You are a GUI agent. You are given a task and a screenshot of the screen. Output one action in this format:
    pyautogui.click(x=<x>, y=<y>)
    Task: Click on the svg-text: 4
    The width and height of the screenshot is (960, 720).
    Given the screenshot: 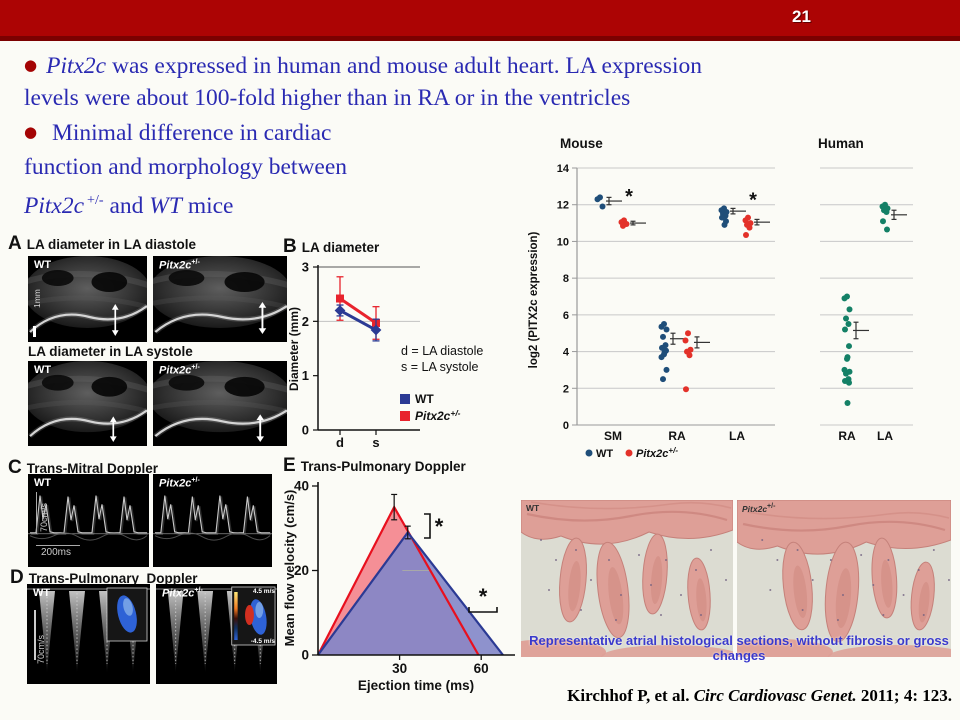 What is the action you would take?
    pyautogui.click(x=566, y=353)
    